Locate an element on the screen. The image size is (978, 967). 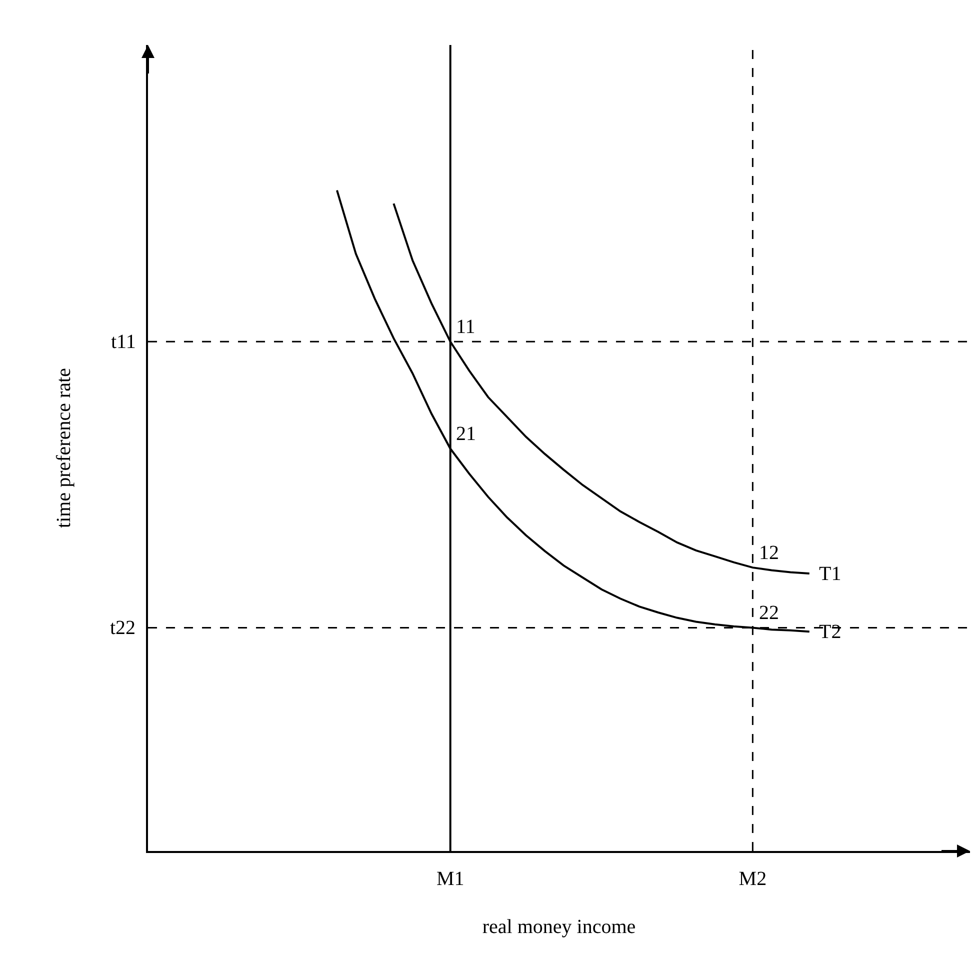
y-axis-title: time preference rate is located at coordinates (64, 448).